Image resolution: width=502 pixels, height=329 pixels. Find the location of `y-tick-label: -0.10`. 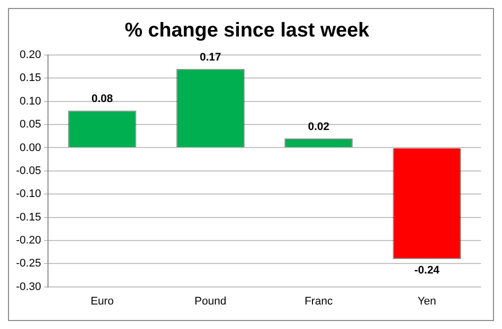

y-tick-label: -0.10 is located at coordinates (29, 194).